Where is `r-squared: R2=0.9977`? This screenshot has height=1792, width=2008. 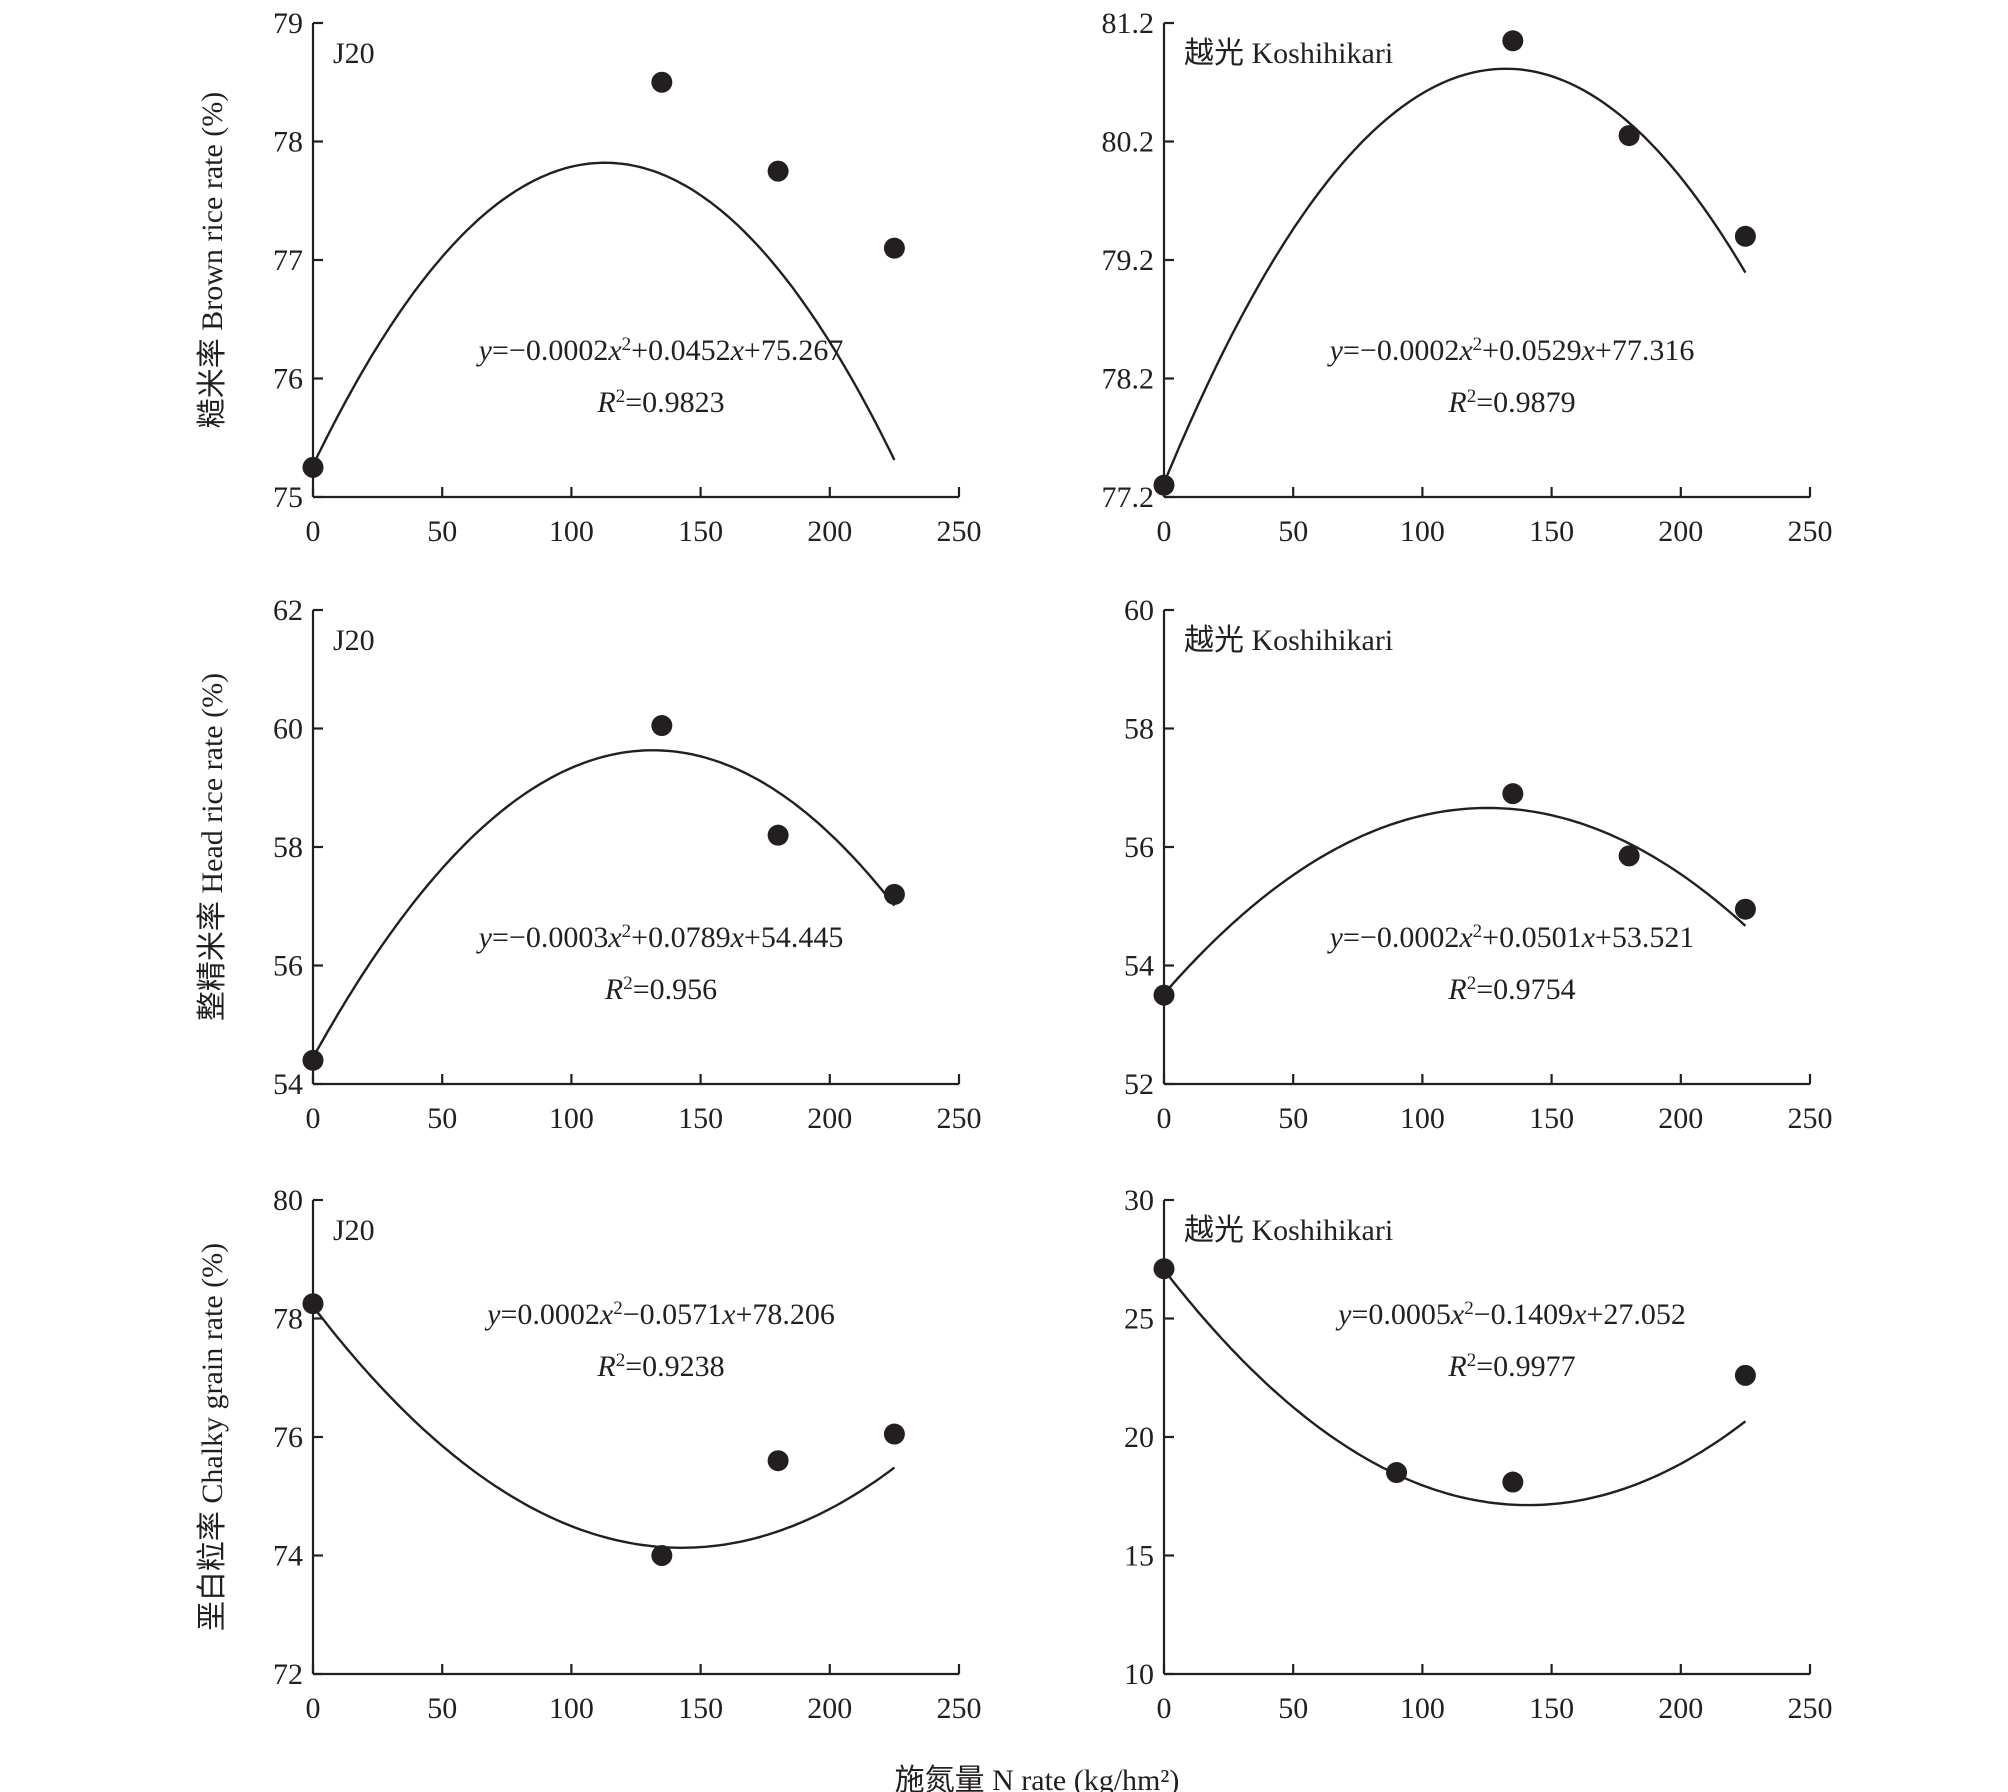 r-squared: R2=0.9977 is located at coordinates (1511, 1367).